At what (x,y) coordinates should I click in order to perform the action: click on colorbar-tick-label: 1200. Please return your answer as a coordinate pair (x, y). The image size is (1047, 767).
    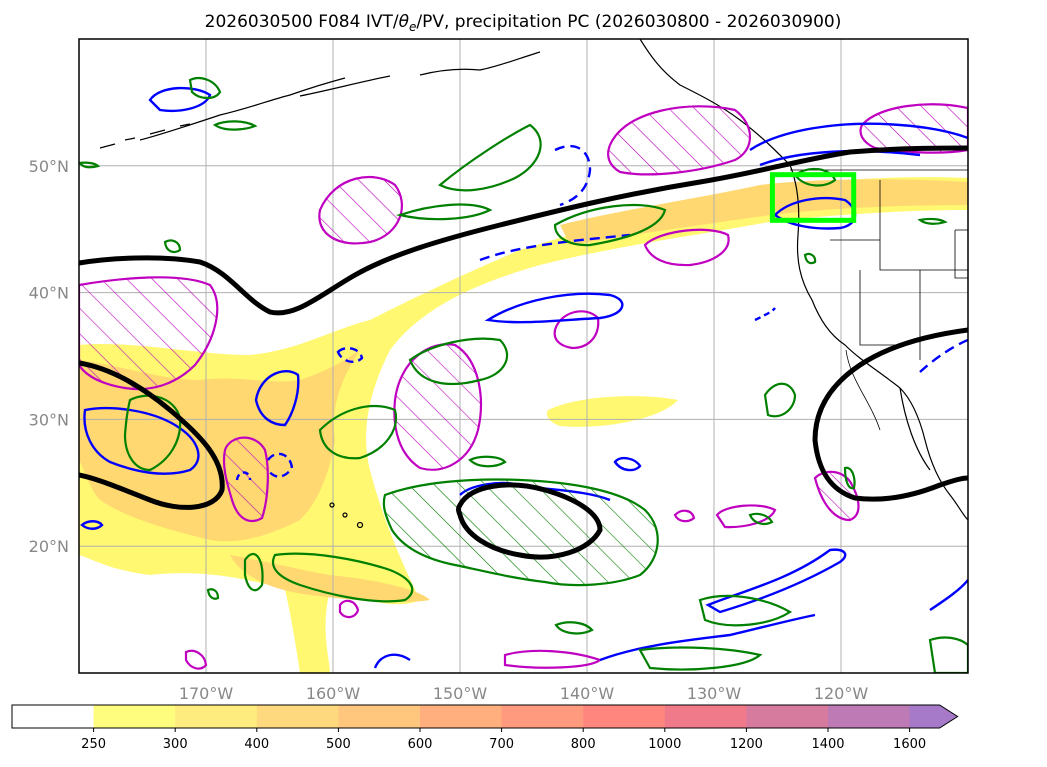
    Looking at the image, I should click on (746, 744).